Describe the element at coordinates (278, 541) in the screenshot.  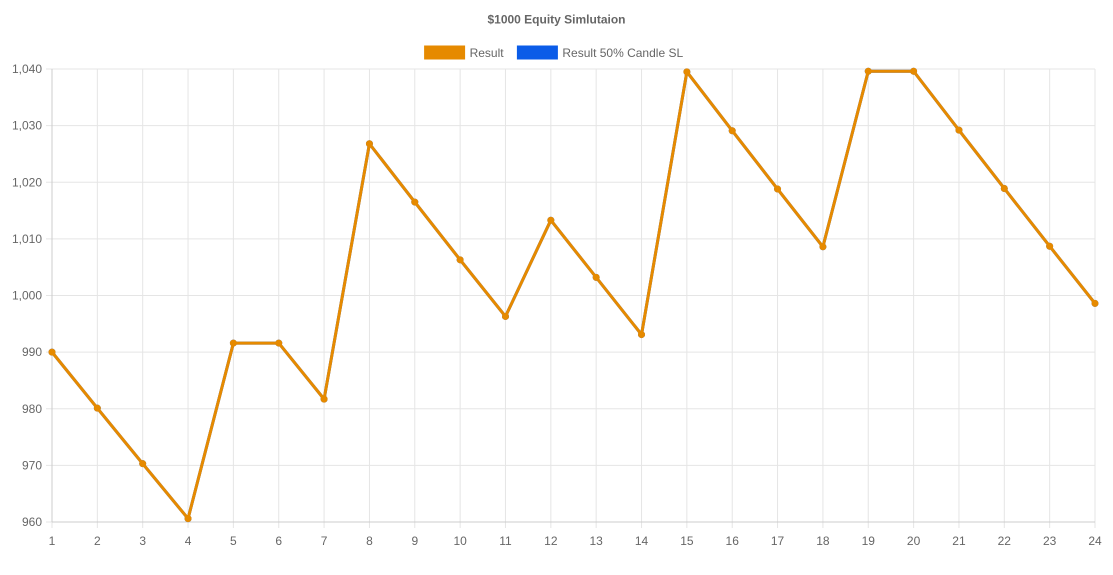
I see `x-tick-label: 6` at that location.